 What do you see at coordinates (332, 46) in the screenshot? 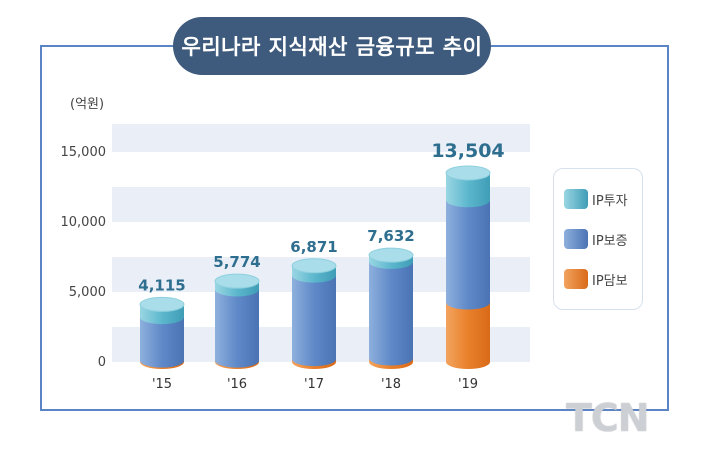
I see `chart-title: 우리나라 지식재산 금융규모 추이` at bounding box center [332, 46].